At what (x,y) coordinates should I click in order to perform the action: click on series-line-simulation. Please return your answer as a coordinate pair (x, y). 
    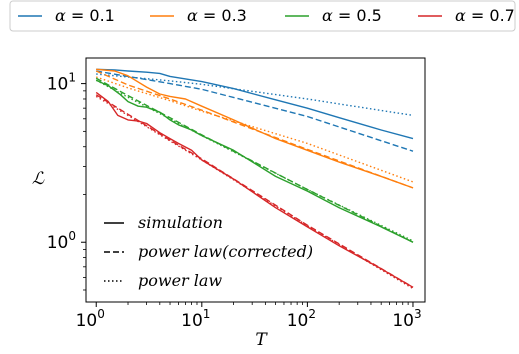
    Looking at the image, I should click on (255, 104).